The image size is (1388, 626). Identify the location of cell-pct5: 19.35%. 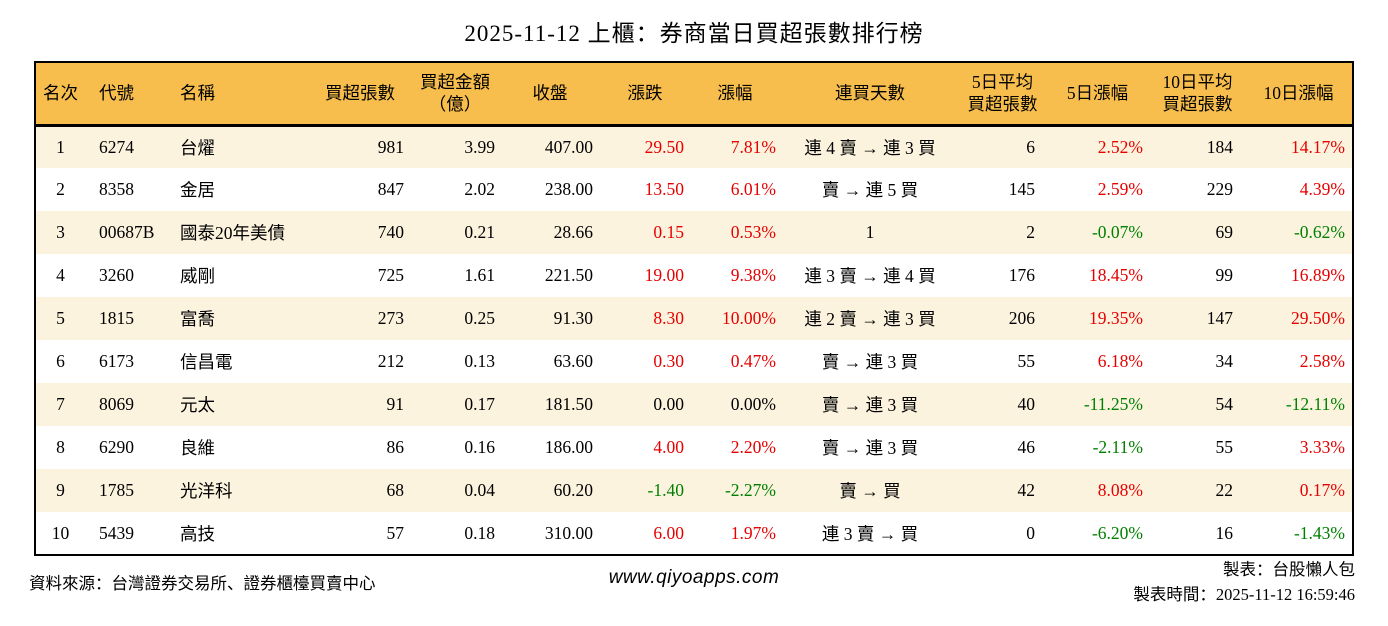
(1116, 318).